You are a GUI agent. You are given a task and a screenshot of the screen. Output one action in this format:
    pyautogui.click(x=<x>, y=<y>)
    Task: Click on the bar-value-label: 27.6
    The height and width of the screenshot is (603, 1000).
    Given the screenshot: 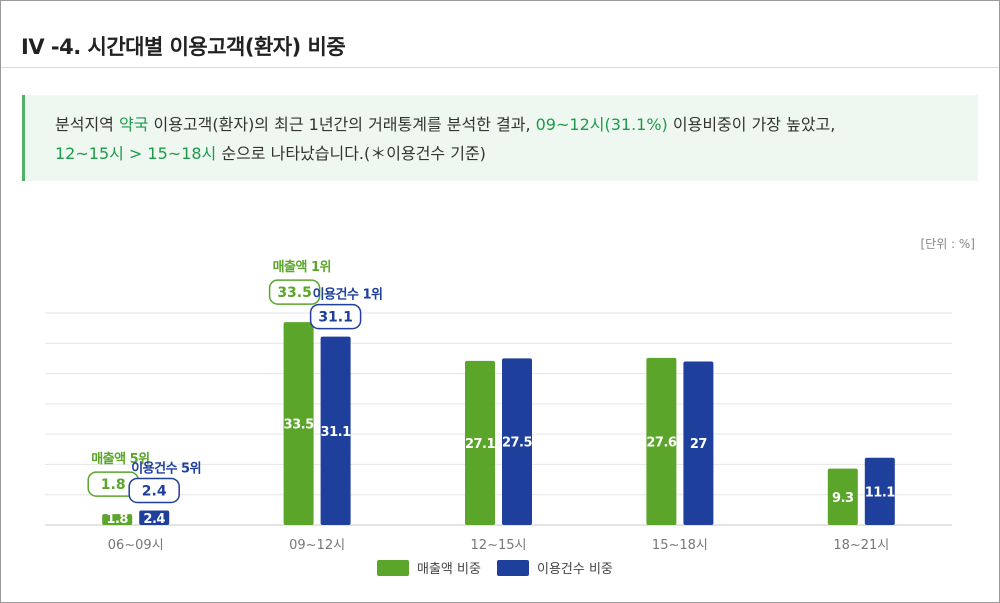 What is the action you would take?
    pyautogui.click(x=661, y=442)
    